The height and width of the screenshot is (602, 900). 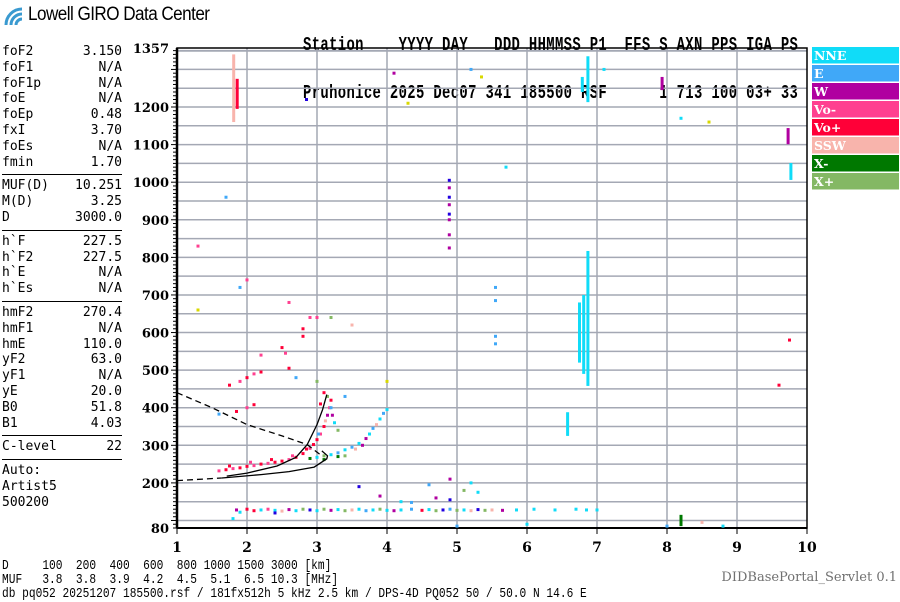 What do you see at coordinates (29, 447) in the screenshot?
I see `param-label: C-level` at bounding box center [29, 447].